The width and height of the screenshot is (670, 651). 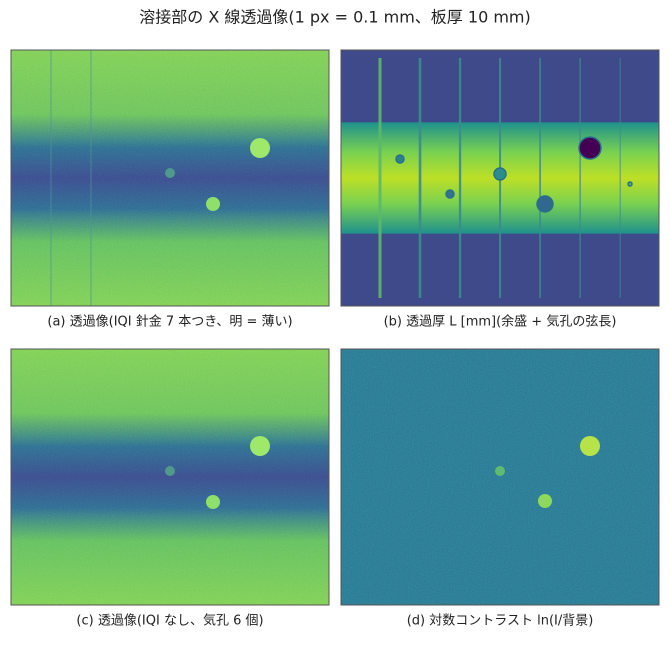 What do you see at coordinates (335, 17) in the screenshot?
I see `figure-title: 溶接部の X 線透過像(1 px = 0.1 mm、板厚 10 mm)` at bounding box center [335, 17].